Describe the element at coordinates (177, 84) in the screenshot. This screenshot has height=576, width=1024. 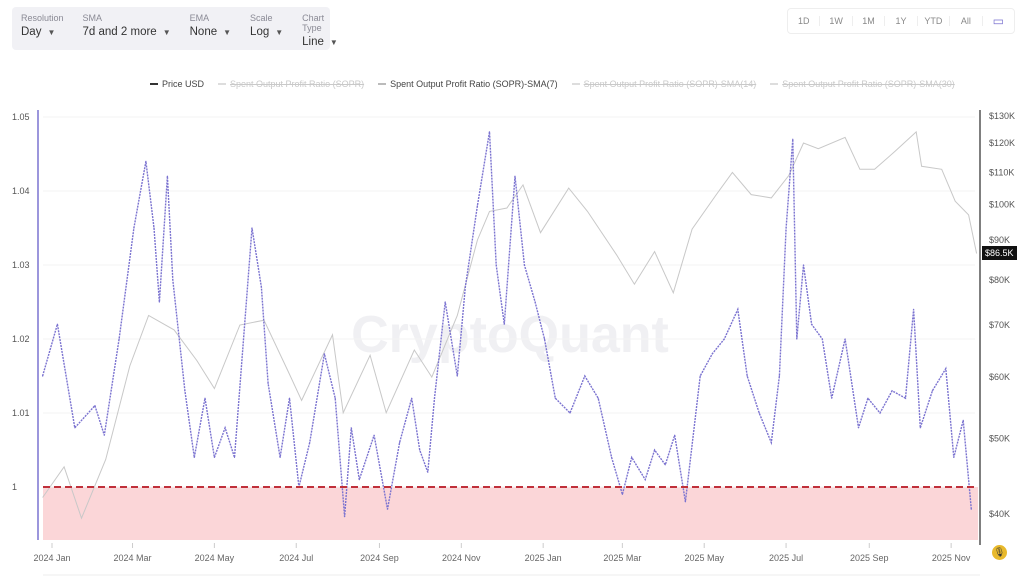
I see `legend-price-usd: Price USD` at that location.